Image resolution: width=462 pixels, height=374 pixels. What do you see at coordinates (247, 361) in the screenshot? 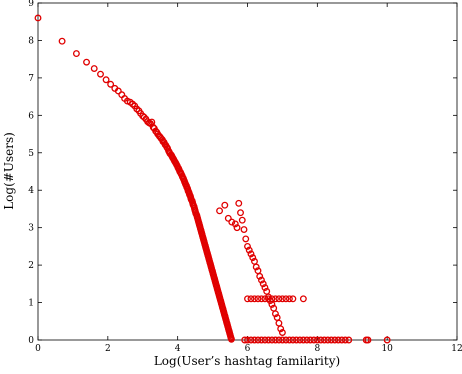
I see `x-axis-label: Log(User’s hashtag familarity)` at bounding box center [247, 361].